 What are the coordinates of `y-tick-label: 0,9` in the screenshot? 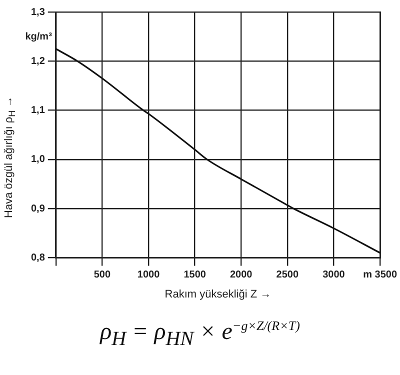 It's located at (38, 208).